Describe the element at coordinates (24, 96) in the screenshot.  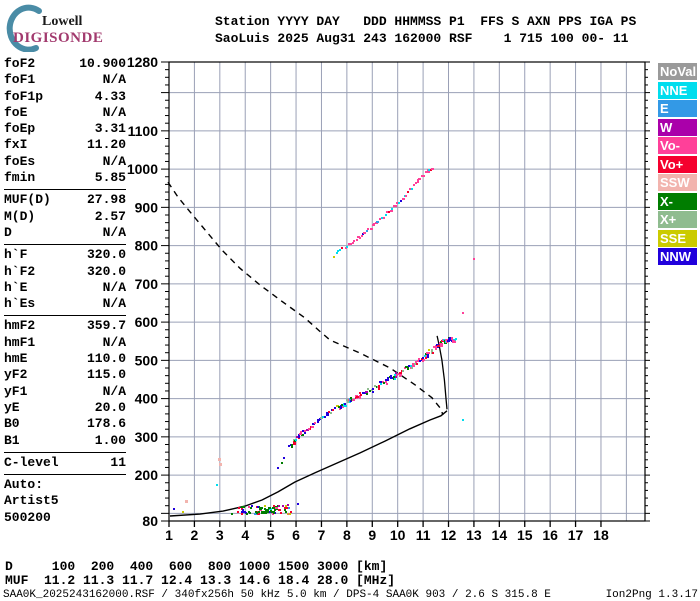
I see `param-name: foF1p` at that location.